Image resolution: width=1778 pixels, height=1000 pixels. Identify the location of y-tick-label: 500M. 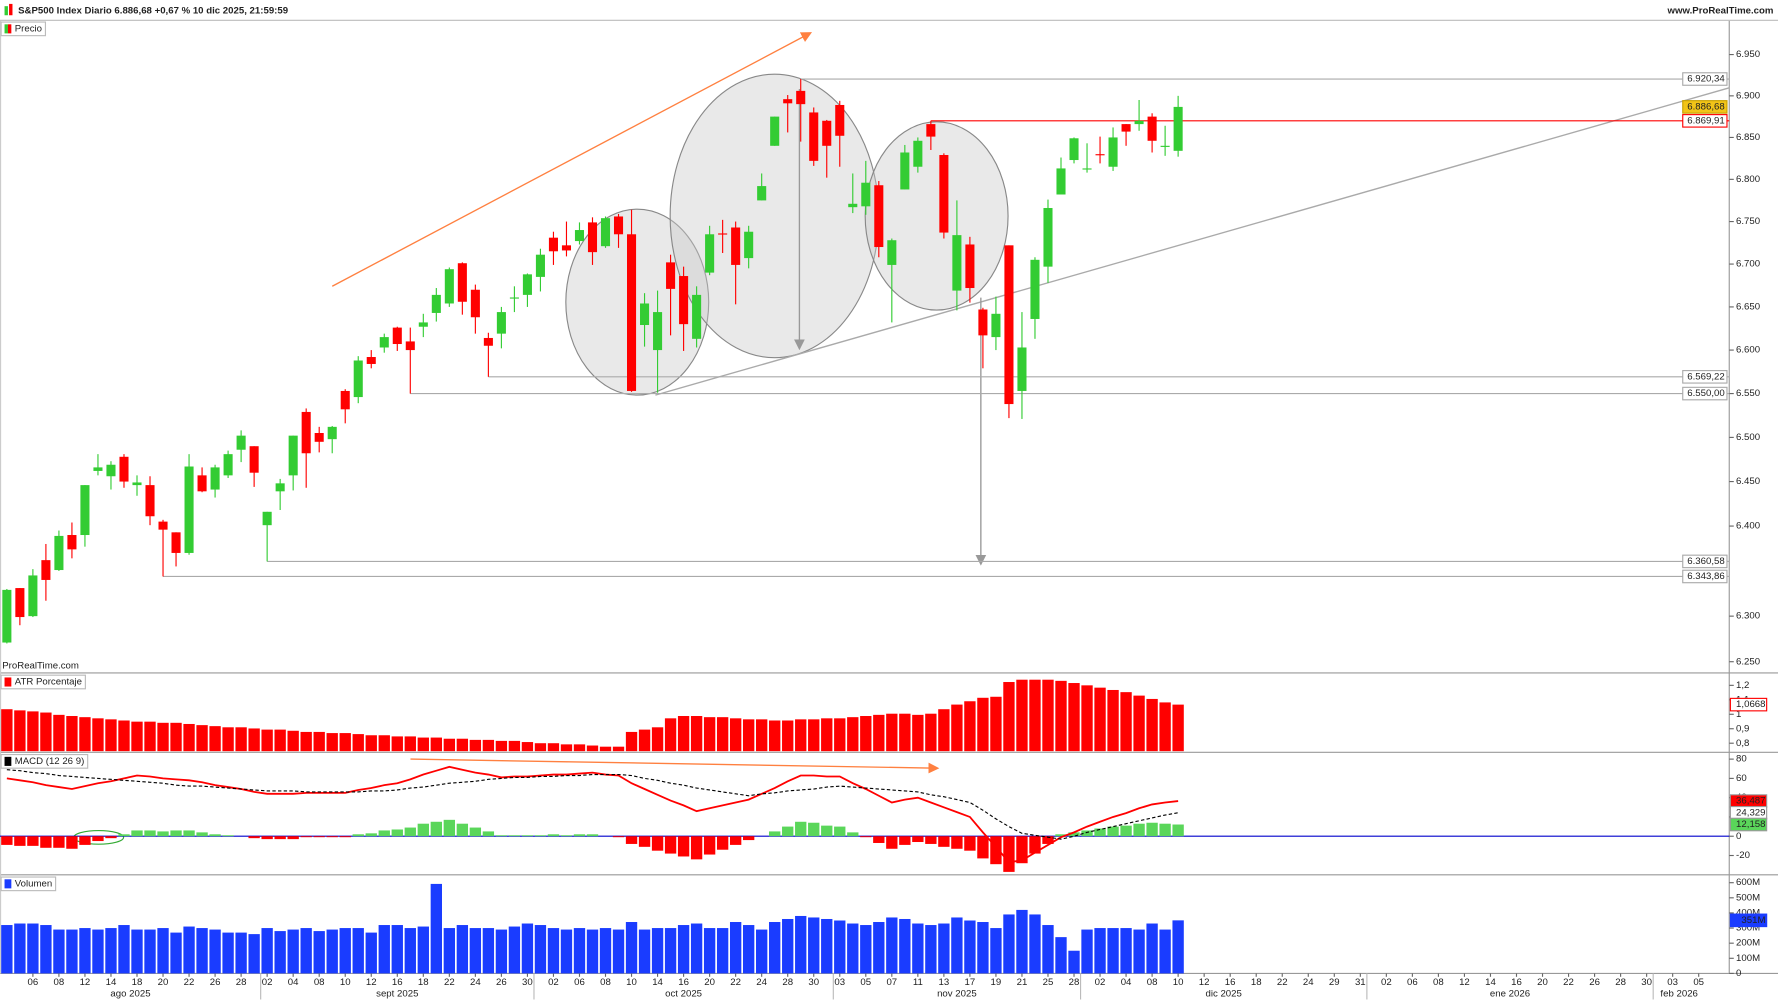
(1748, 897).